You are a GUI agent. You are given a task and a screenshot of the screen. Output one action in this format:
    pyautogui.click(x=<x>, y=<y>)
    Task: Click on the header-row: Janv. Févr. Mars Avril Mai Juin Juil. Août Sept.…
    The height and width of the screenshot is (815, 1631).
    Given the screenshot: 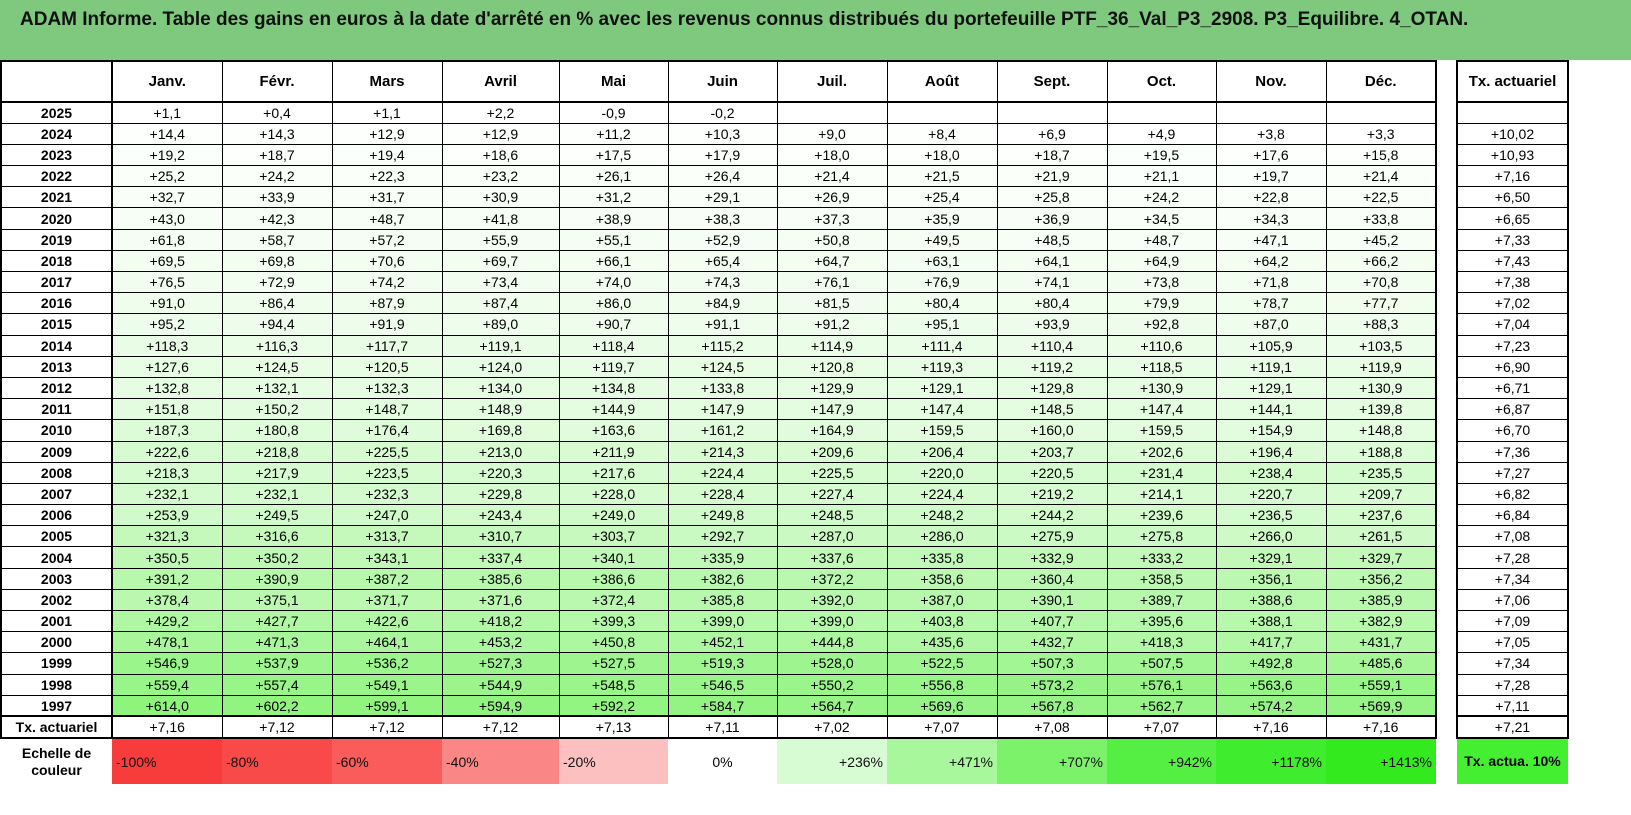 What is the action you would take?
    pyautogui.click(x=784, y=81)
    